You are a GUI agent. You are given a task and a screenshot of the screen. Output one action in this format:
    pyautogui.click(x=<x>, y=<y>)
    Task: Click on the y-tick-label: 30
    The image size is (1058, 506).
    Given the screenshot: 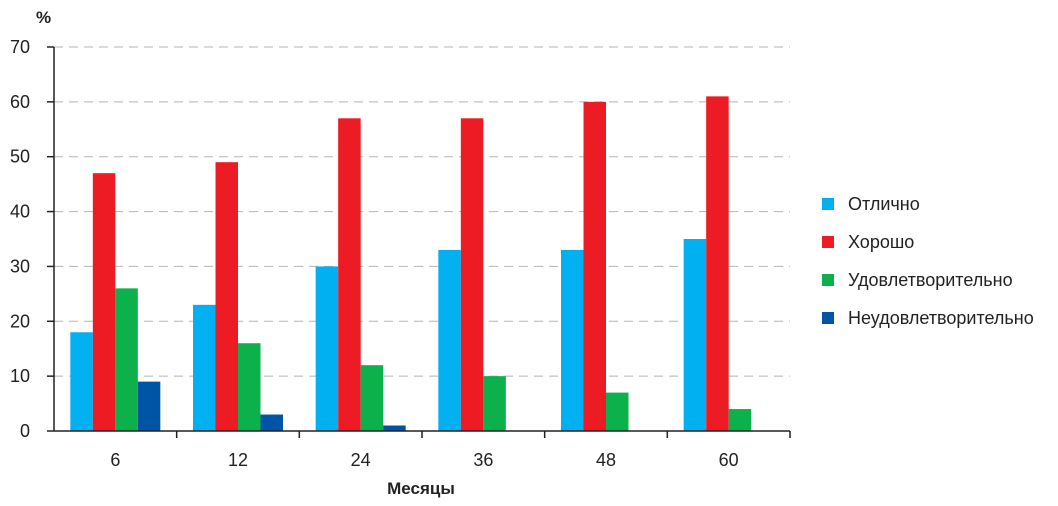 What is the action you would take?
    pyautogui.click(x=20, y=266)
    